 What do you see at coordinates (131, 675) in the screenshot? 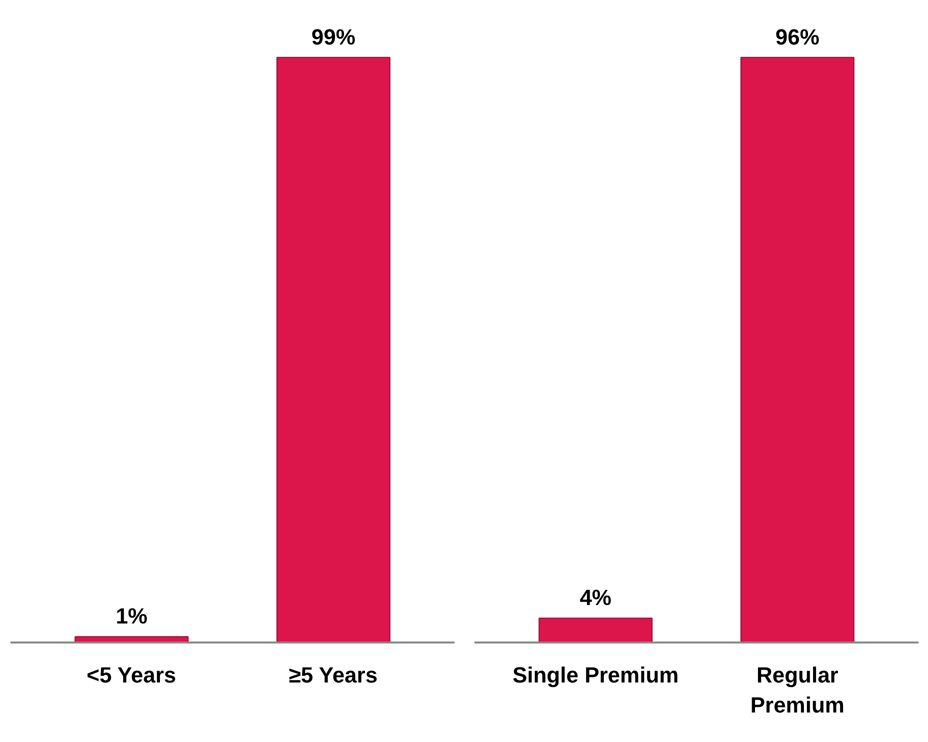
I see `x-tick-label: <5 Years` at bounding box center [131, 675].